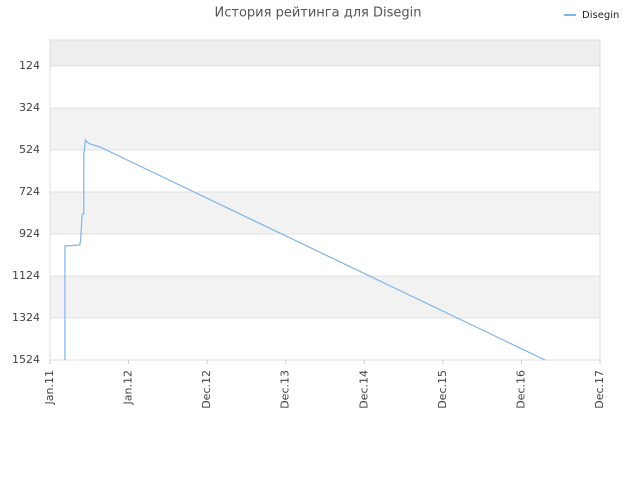 The height and width of the screenshot is (480, 640). What do you see at coordinates (29, 65) in the screenshot?
I see `y-tick-label: 124` at bounding box center [29, 65].